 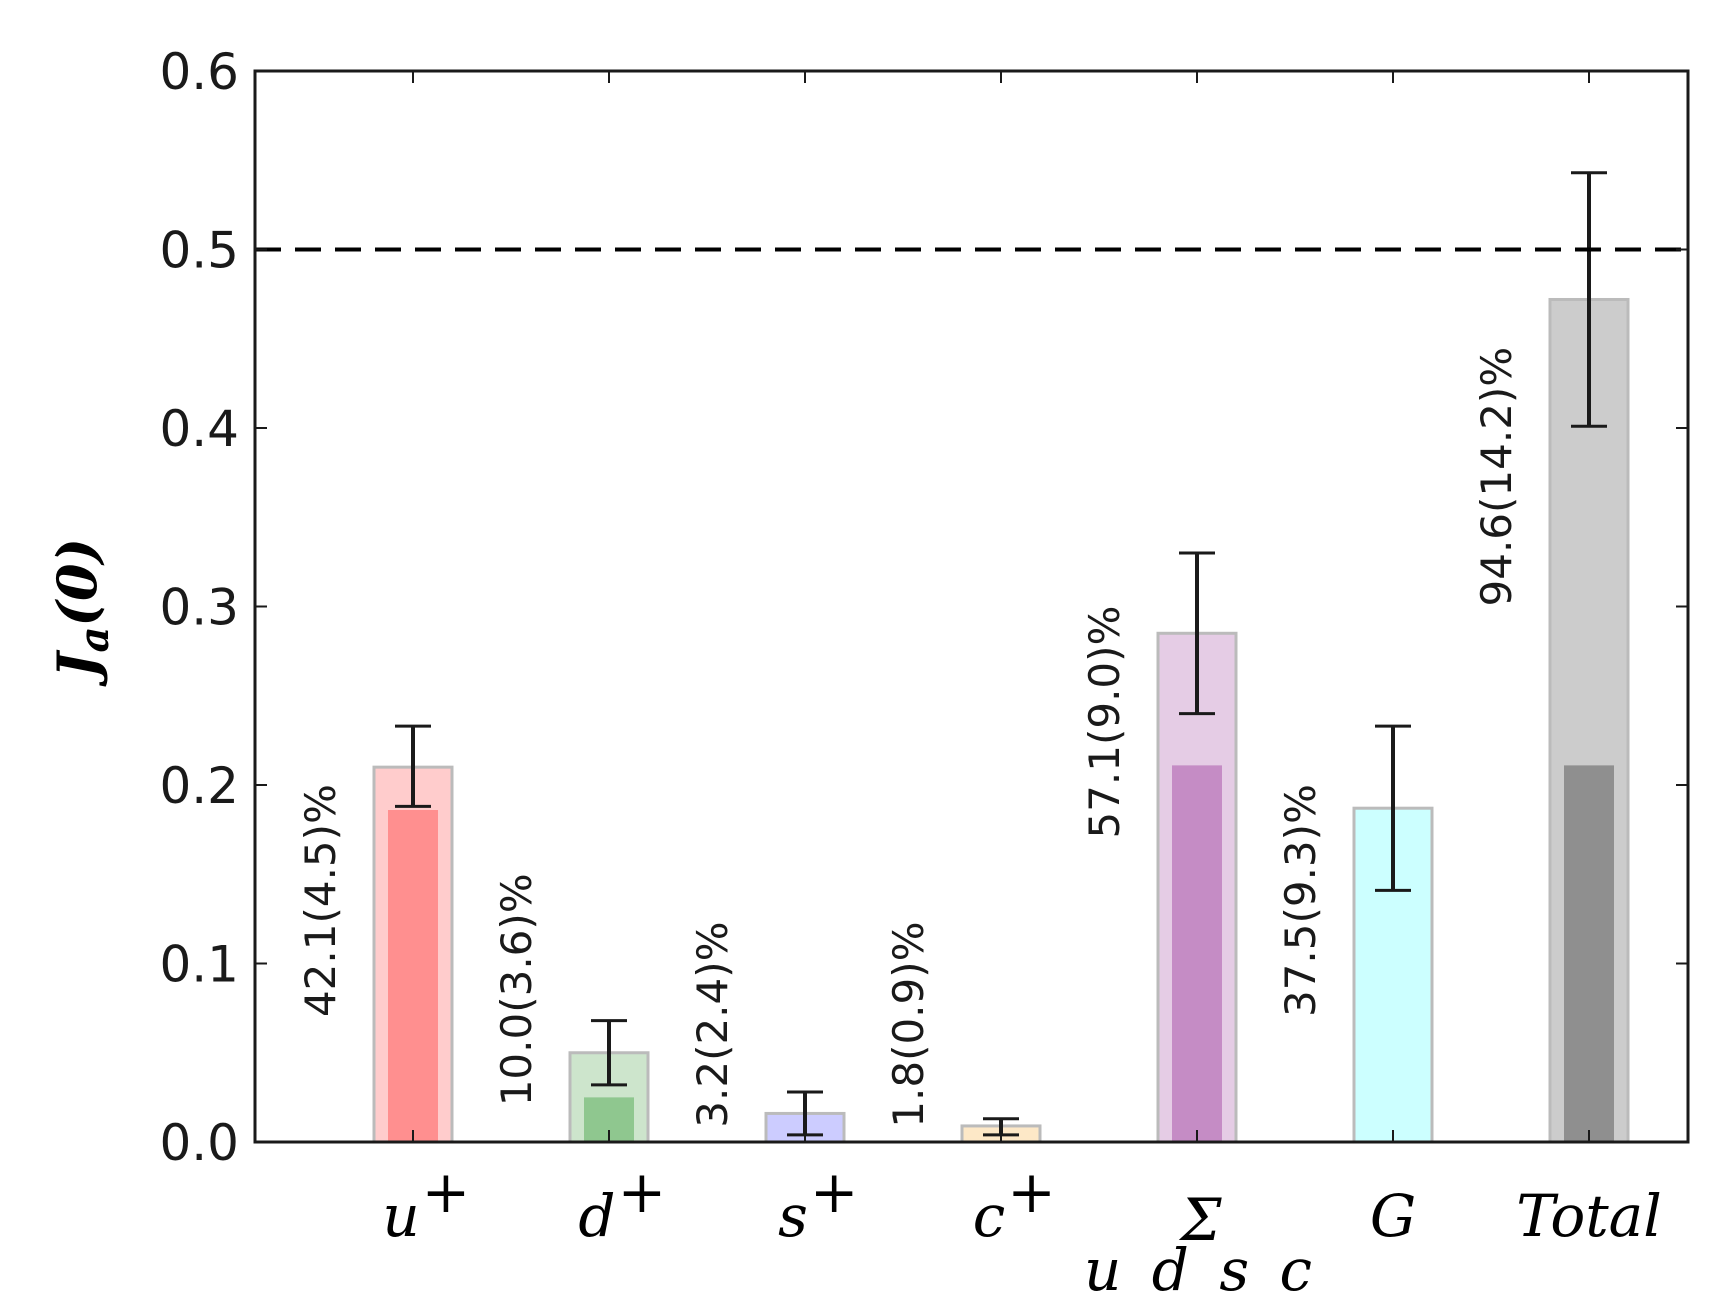 What do you see at coordinates (793, 1216) in the screenshot?
I see `category-label-s: s` at bounding box center [793, 1216].